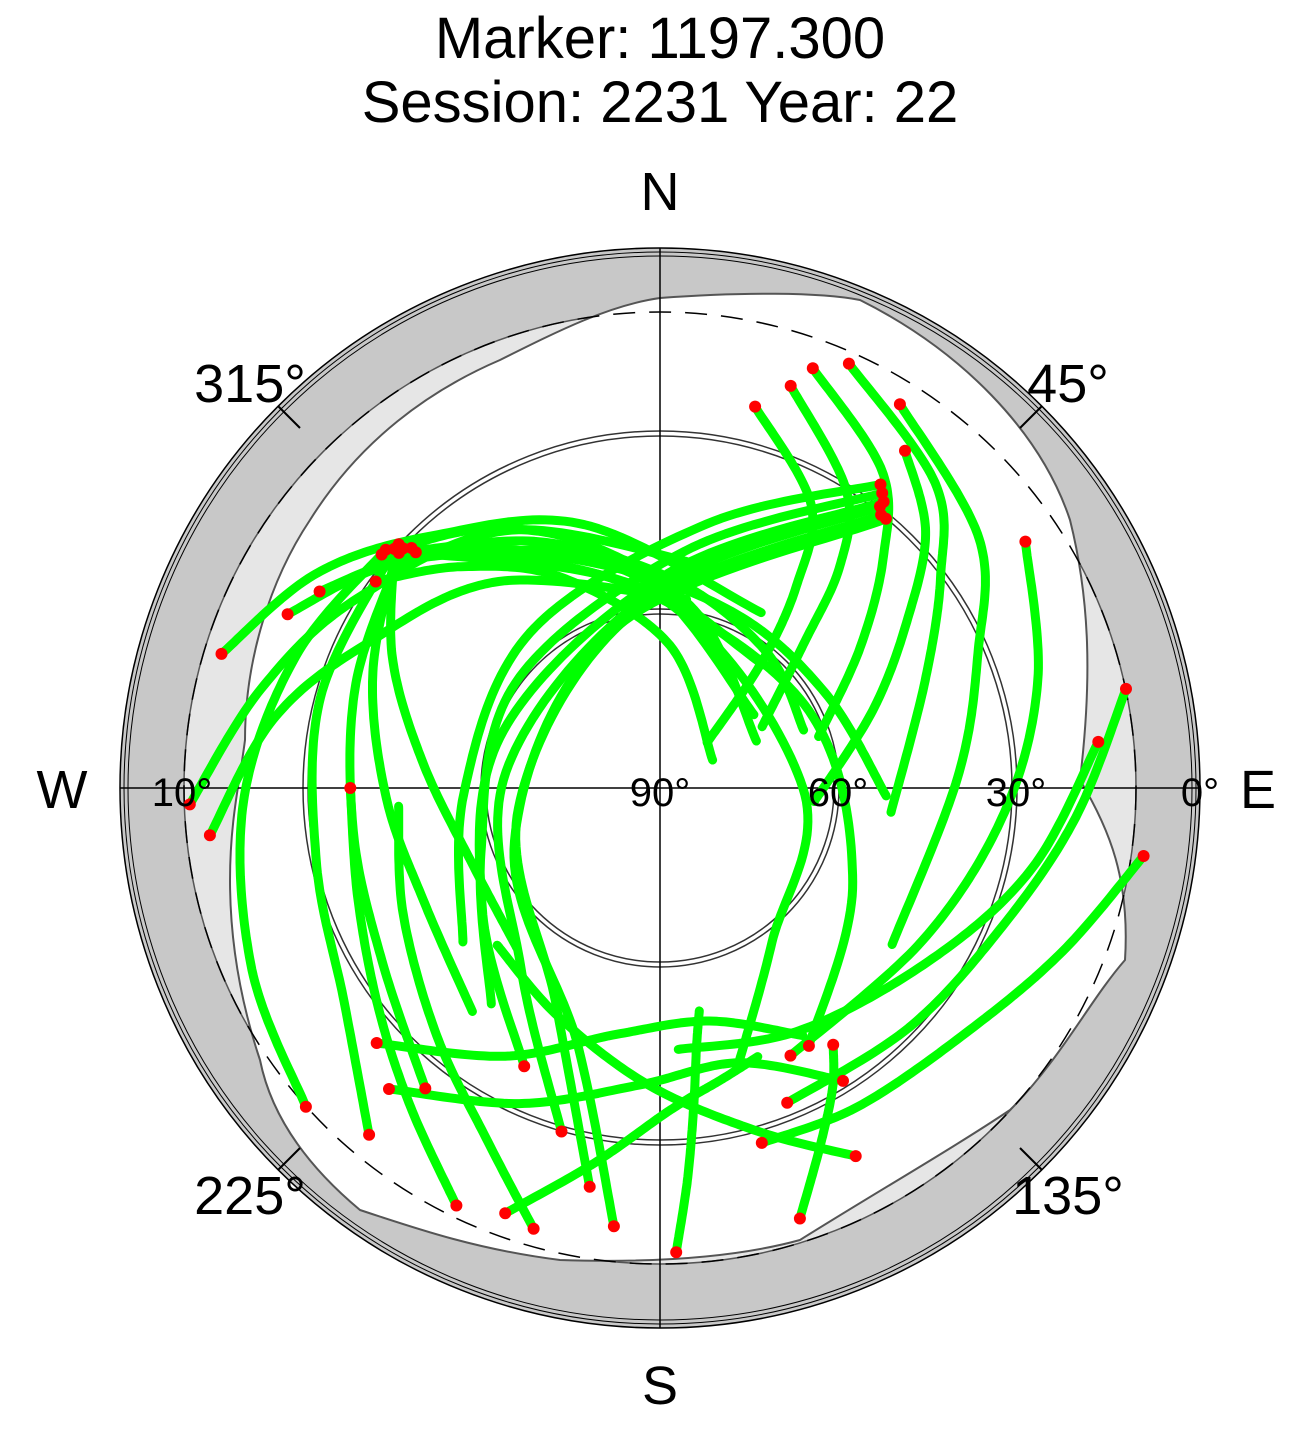 The height and width of the screenshot is (1444, 1316). What do you see at coordinates (250, 384) in the screenshot?
I see `azimuth-label-315: 315°` at bounding box center [250, 384].